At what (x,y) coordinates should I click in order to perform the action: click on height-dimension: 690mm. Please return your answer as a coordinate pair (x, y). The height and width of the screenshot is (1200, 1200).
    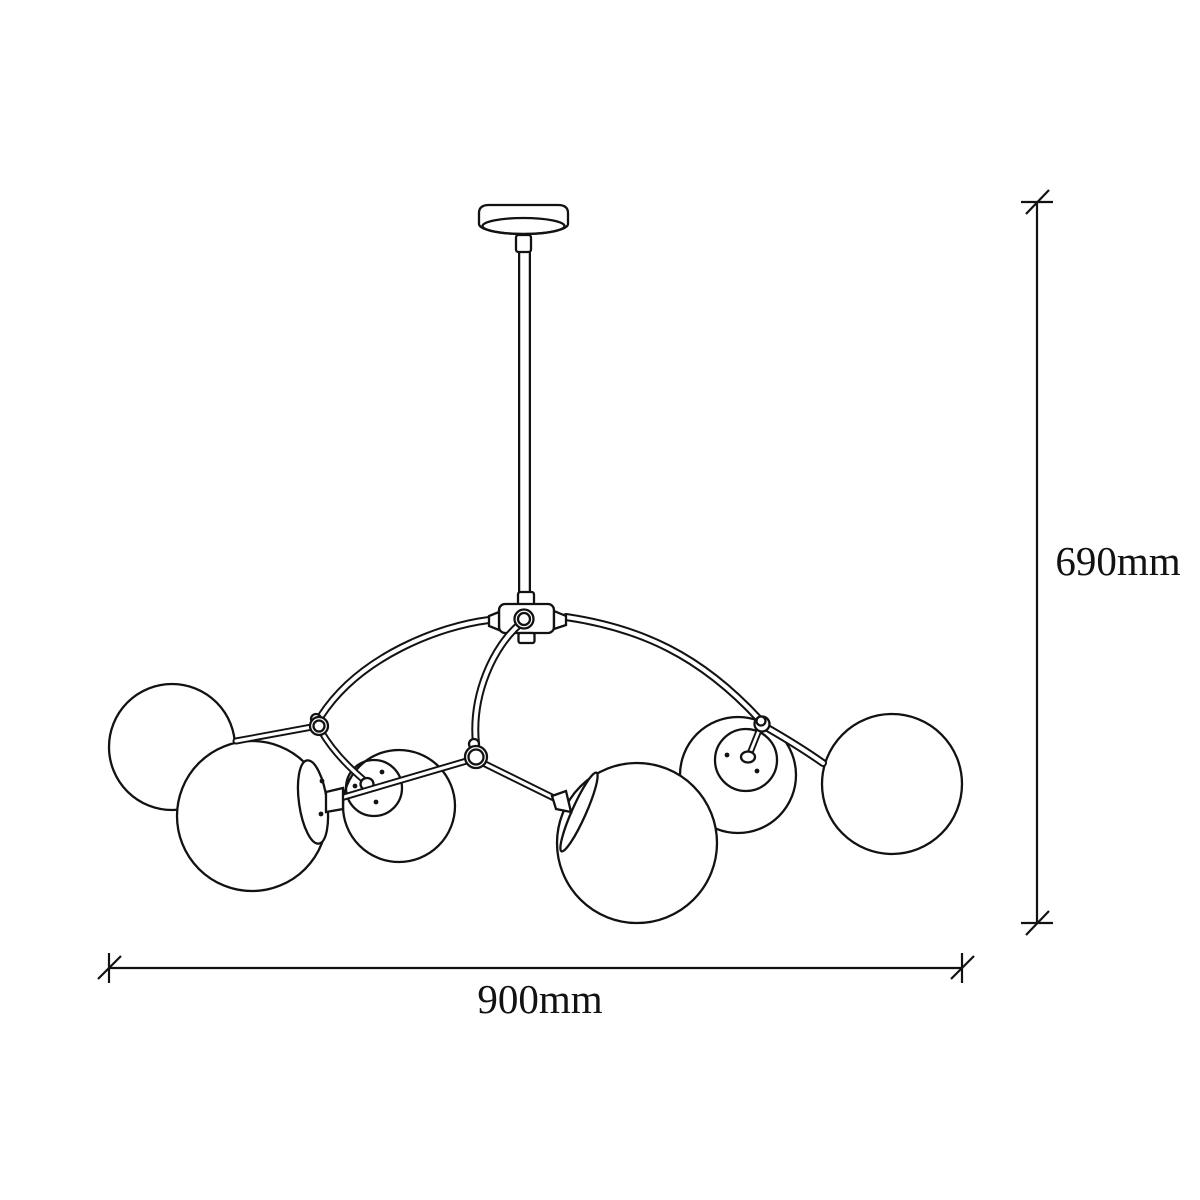
    Looking at the image, I should click on (1101, 562).